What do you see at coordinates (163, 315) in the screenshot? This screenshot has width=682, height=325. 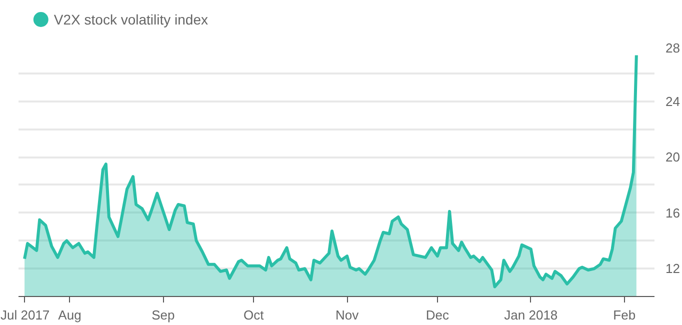 I see `x-tick-label: Sep` at bounding box center [163, 315].